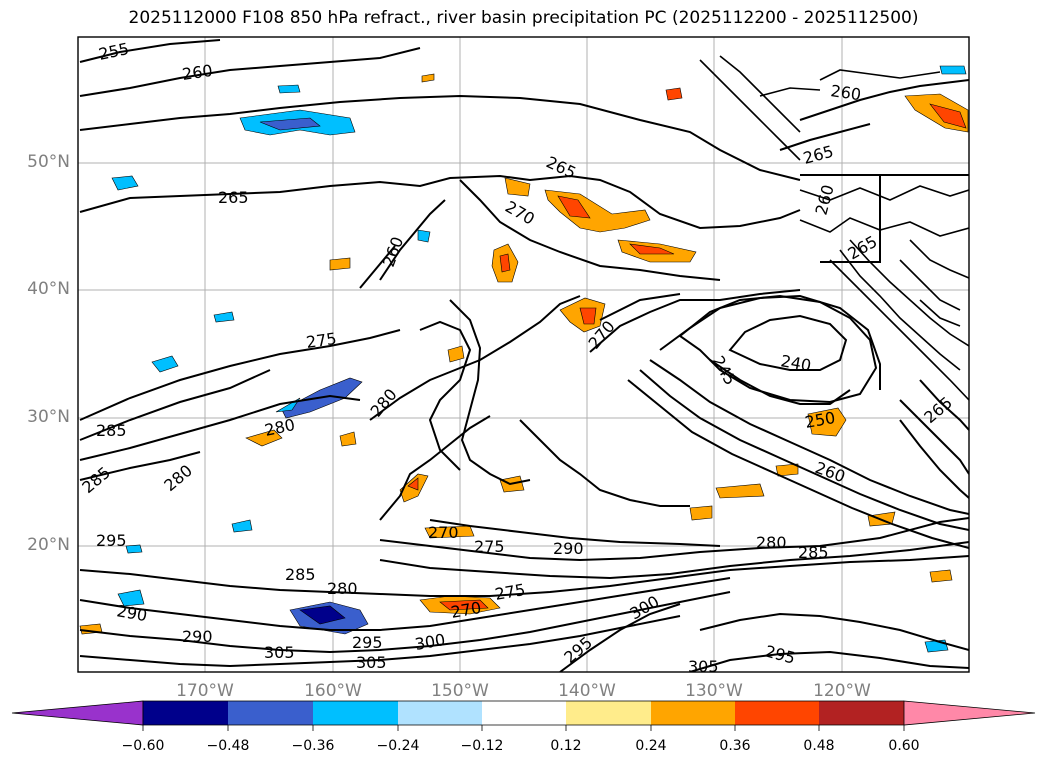 The width and height of the screenshot is (1047, 765). What do you see at coordinates (735, 746) in the screenshot?
I see `colorbar-tick-label: 0.36` at bounding box center [735, 746].